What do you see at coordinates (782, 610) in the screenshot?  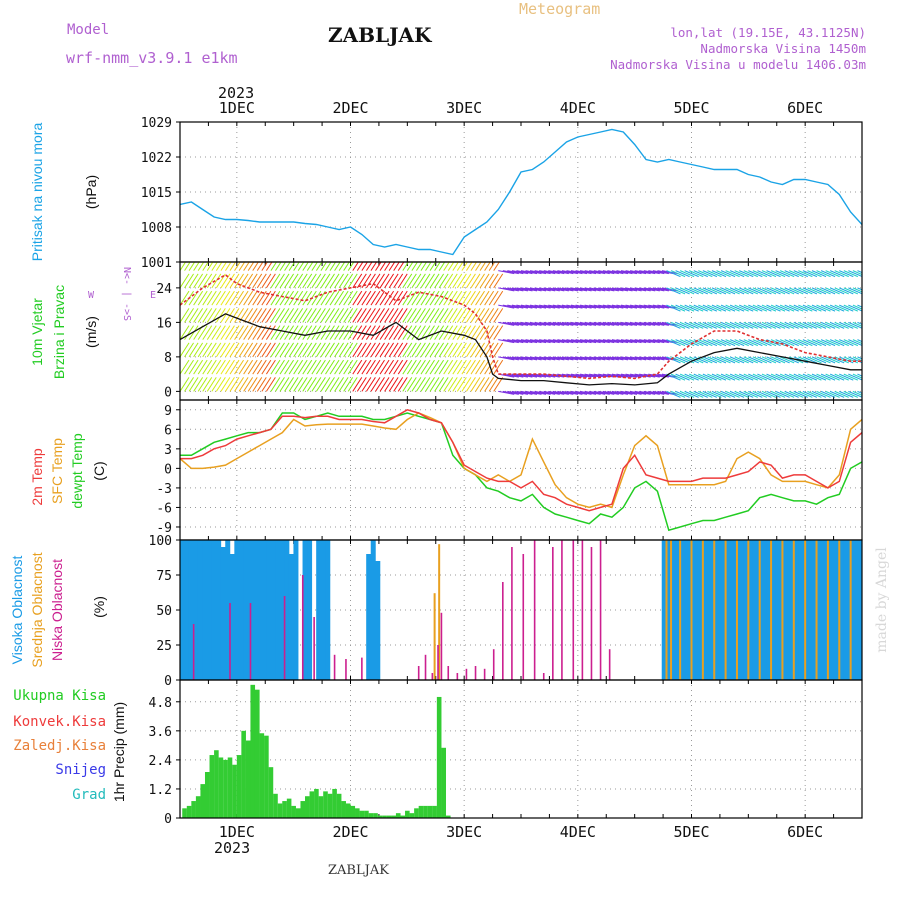 I see `cloud-mid-bar` at bounding box center [782, 610].